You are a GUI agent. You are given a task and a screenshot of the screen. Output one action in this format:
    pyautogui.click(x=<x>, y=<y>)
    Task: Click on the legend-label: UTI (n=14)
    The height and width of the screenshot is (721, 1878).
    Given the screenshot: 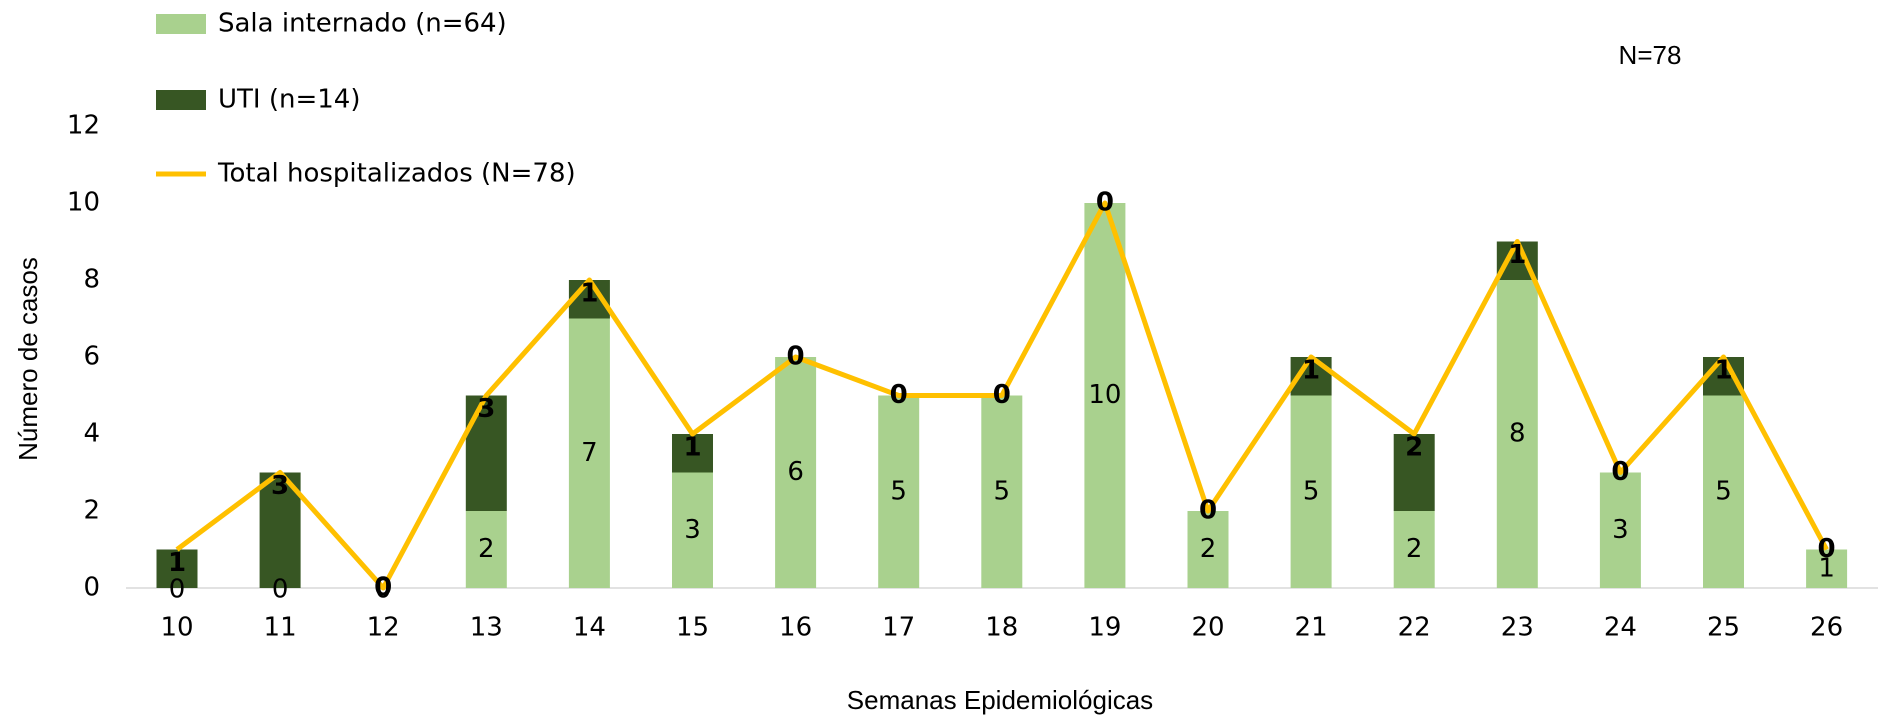 What is the action you would take?
    pyautogui.click(x=289, y=100)
    